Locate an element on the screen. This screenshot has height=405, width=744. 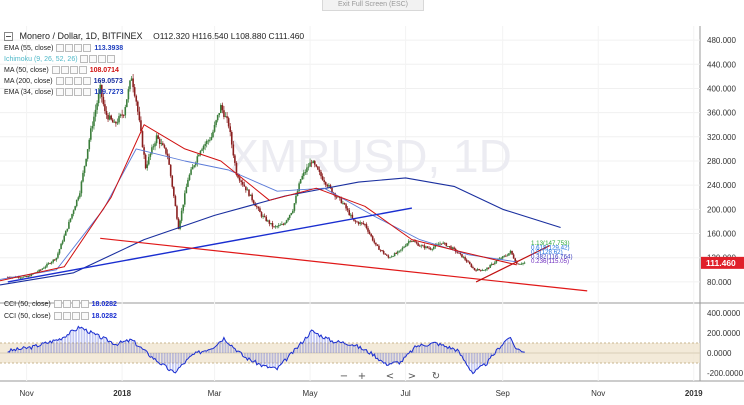
exit-fullscreen-button: Exit Full Screen (ESC) is located at coordinates (373, 5).